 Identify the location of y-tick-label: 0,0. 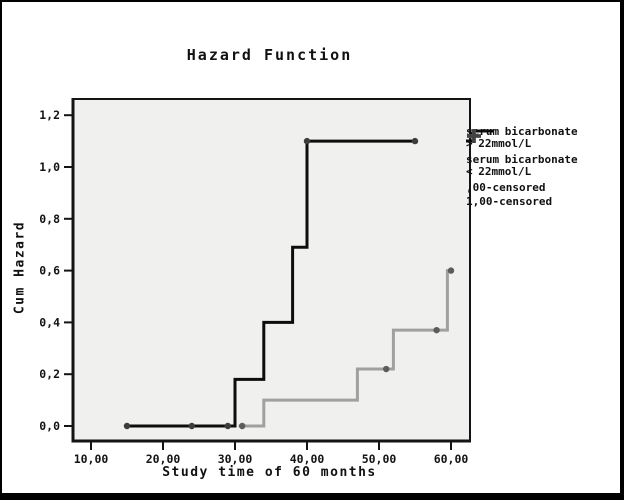
(49, 426).